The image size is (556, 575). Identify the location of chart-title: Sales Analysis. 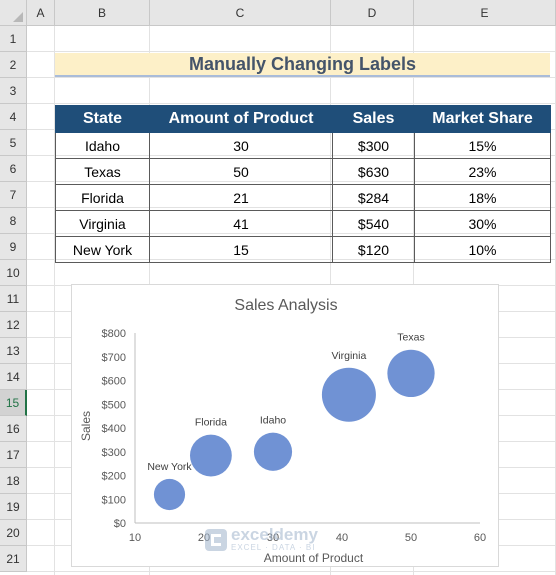
(285, 305).